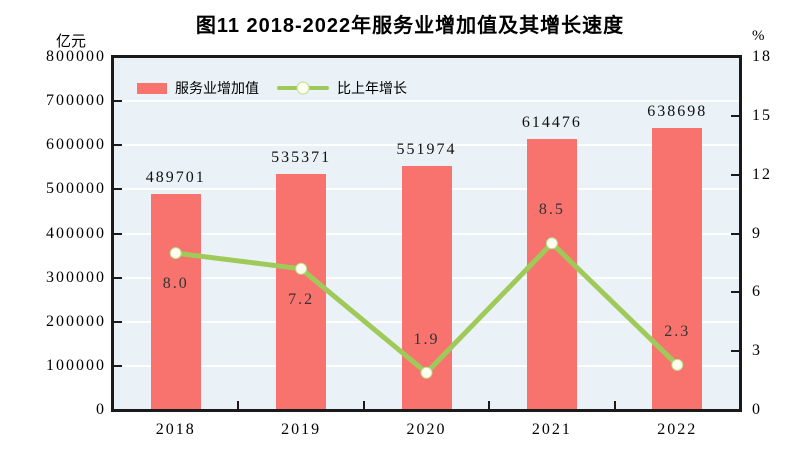 Image resolution: width=800 pixels, height=461 pixels. Describe the element at coordinates (426, 429) in the screenshot. I see `x-axis-tick-label: 2020` at that location.